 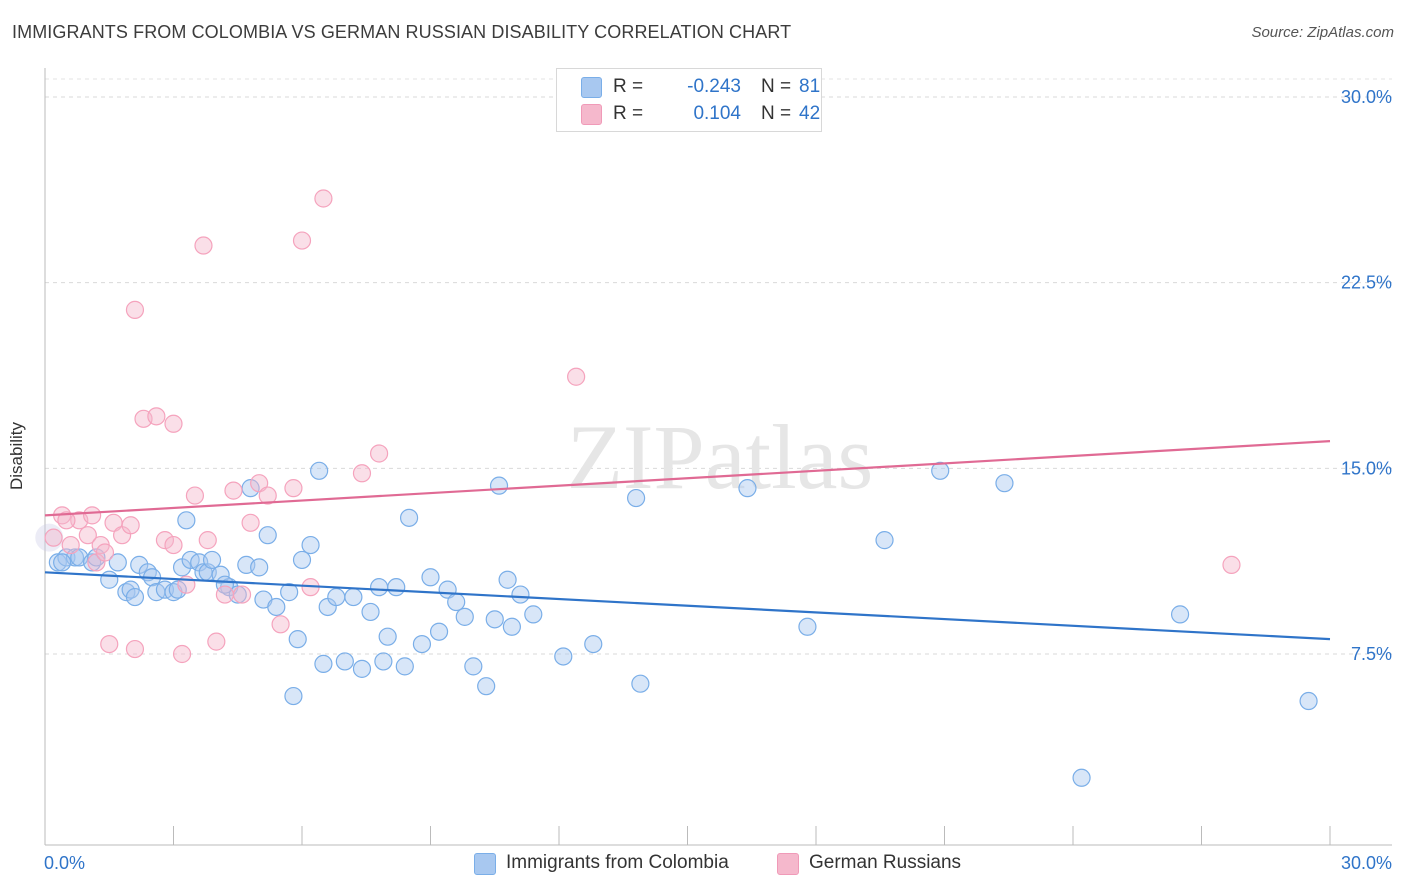 I want to click on n-value: 42, so click(x=810, y=113).